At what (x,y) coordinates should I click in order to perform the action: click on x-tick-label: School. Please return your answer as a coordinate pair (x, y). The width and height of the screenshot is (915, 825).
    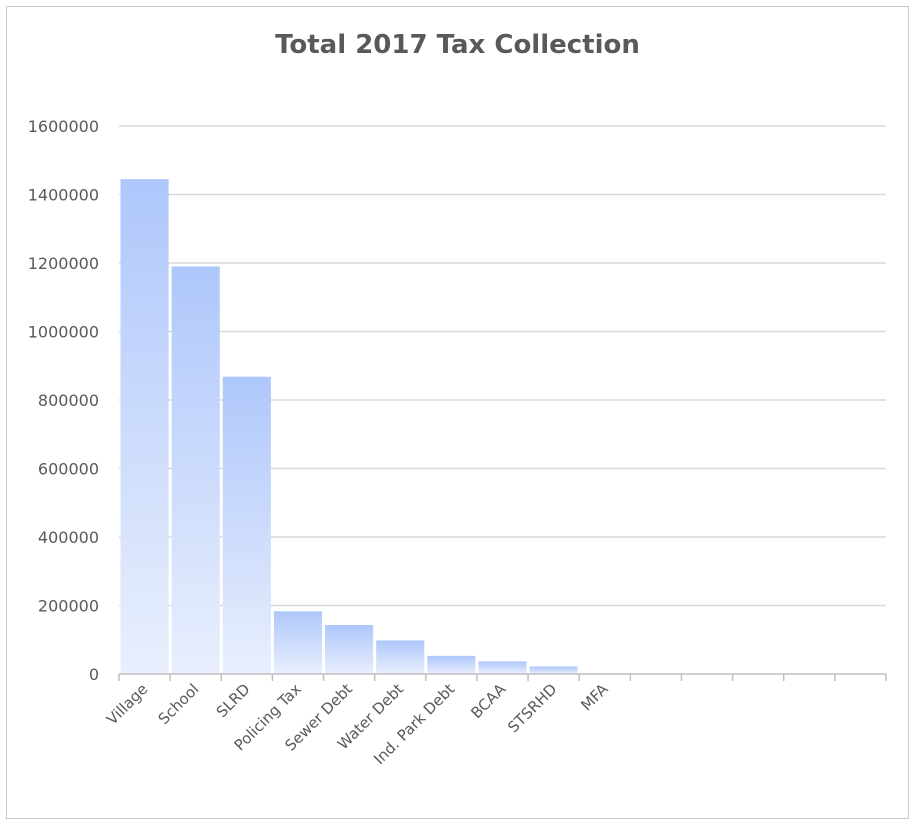
    Looking at the image, I should click on (179, 704).